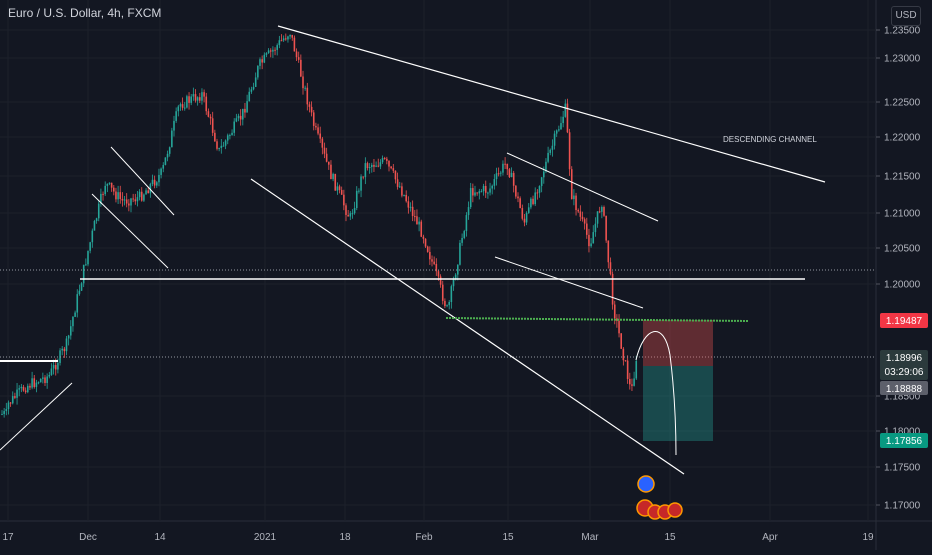 Image resolution: width=932 pixels, height=555 pixels. Describe the element at coordinates (770, 139) in the screenshot. I see `channel-annotation: DESCENDING CHANNEL` at that location.